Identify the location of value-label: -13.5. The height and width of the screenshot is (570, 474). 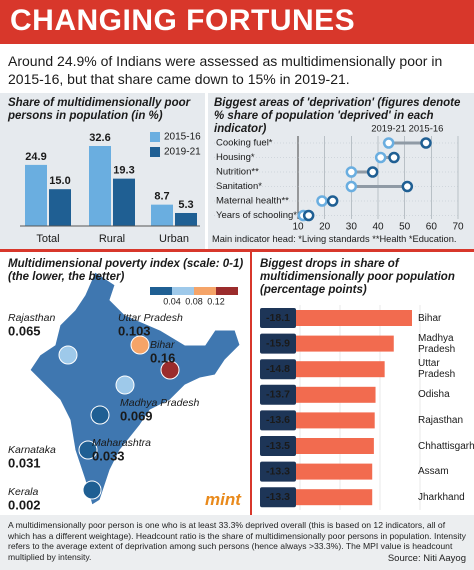
(278, 446).